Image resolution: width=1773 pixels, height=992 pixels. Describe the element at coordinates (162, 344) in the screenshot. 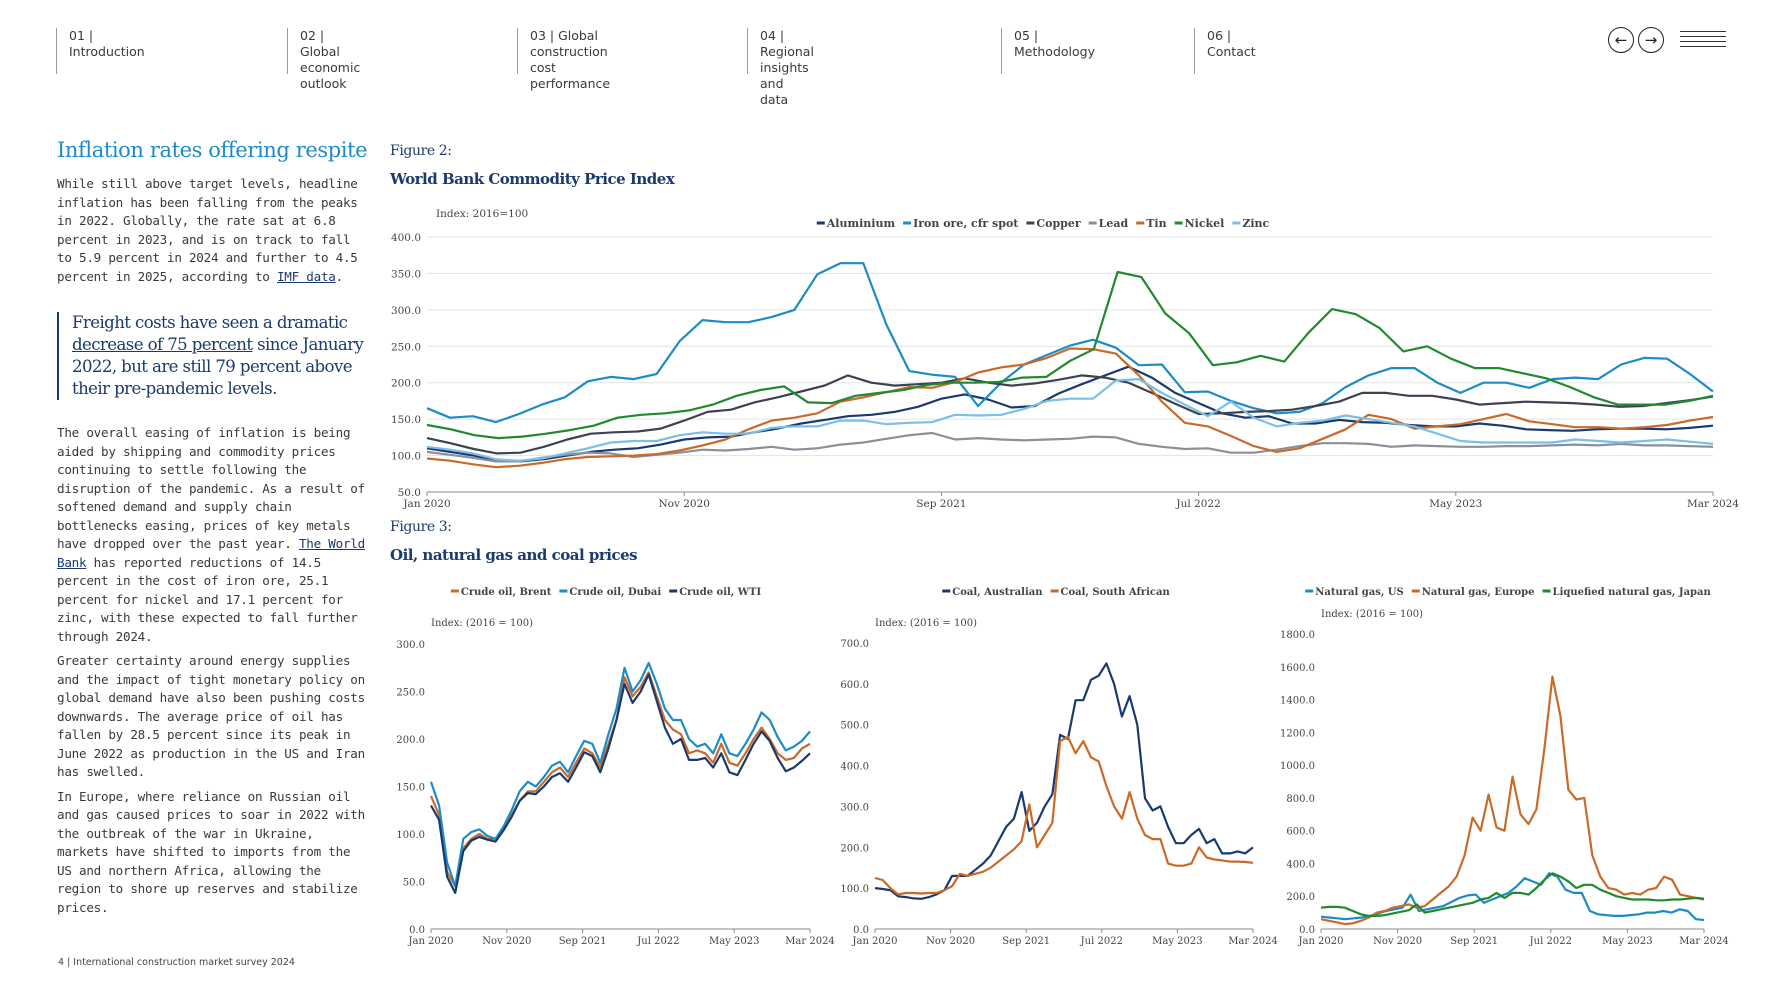

I see `freight-decrease-link: decrease of 75 percent` at that location.